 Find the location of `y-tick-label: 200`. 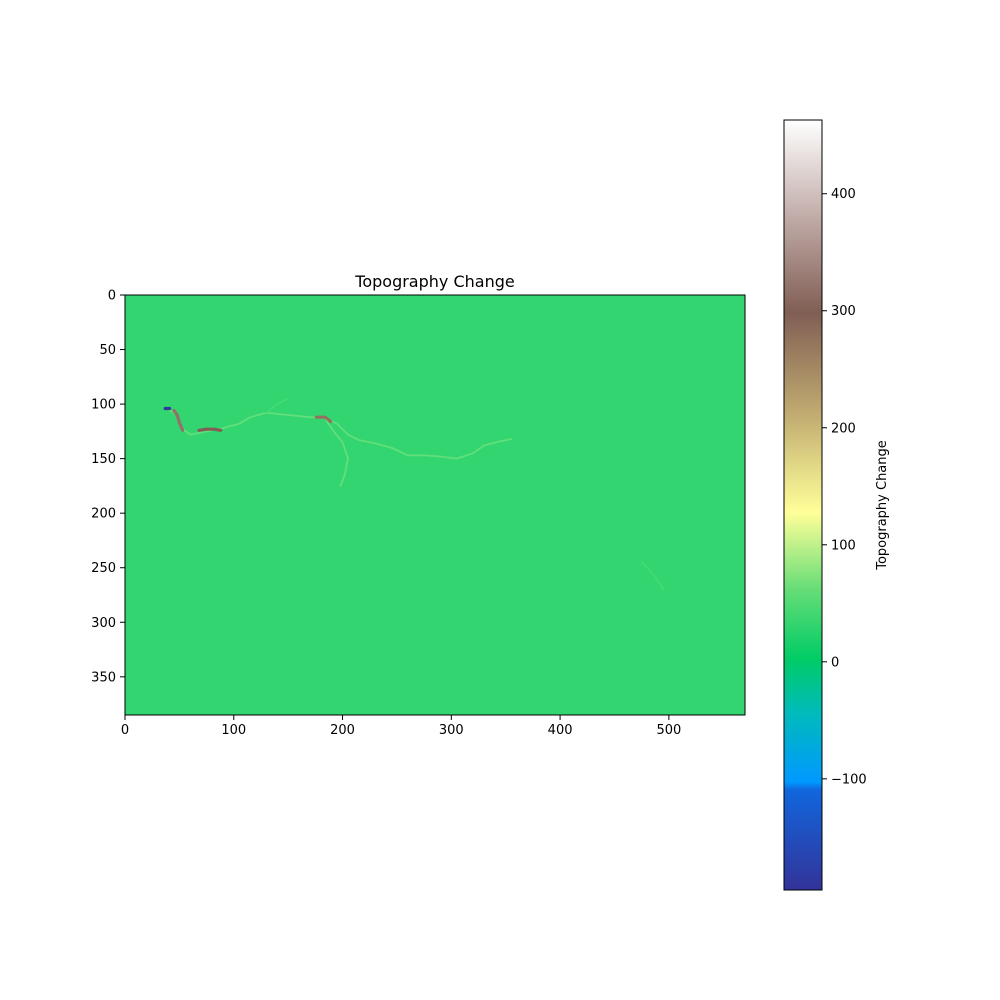

y-tick-label: 200 is located at coordinates (103, 514).